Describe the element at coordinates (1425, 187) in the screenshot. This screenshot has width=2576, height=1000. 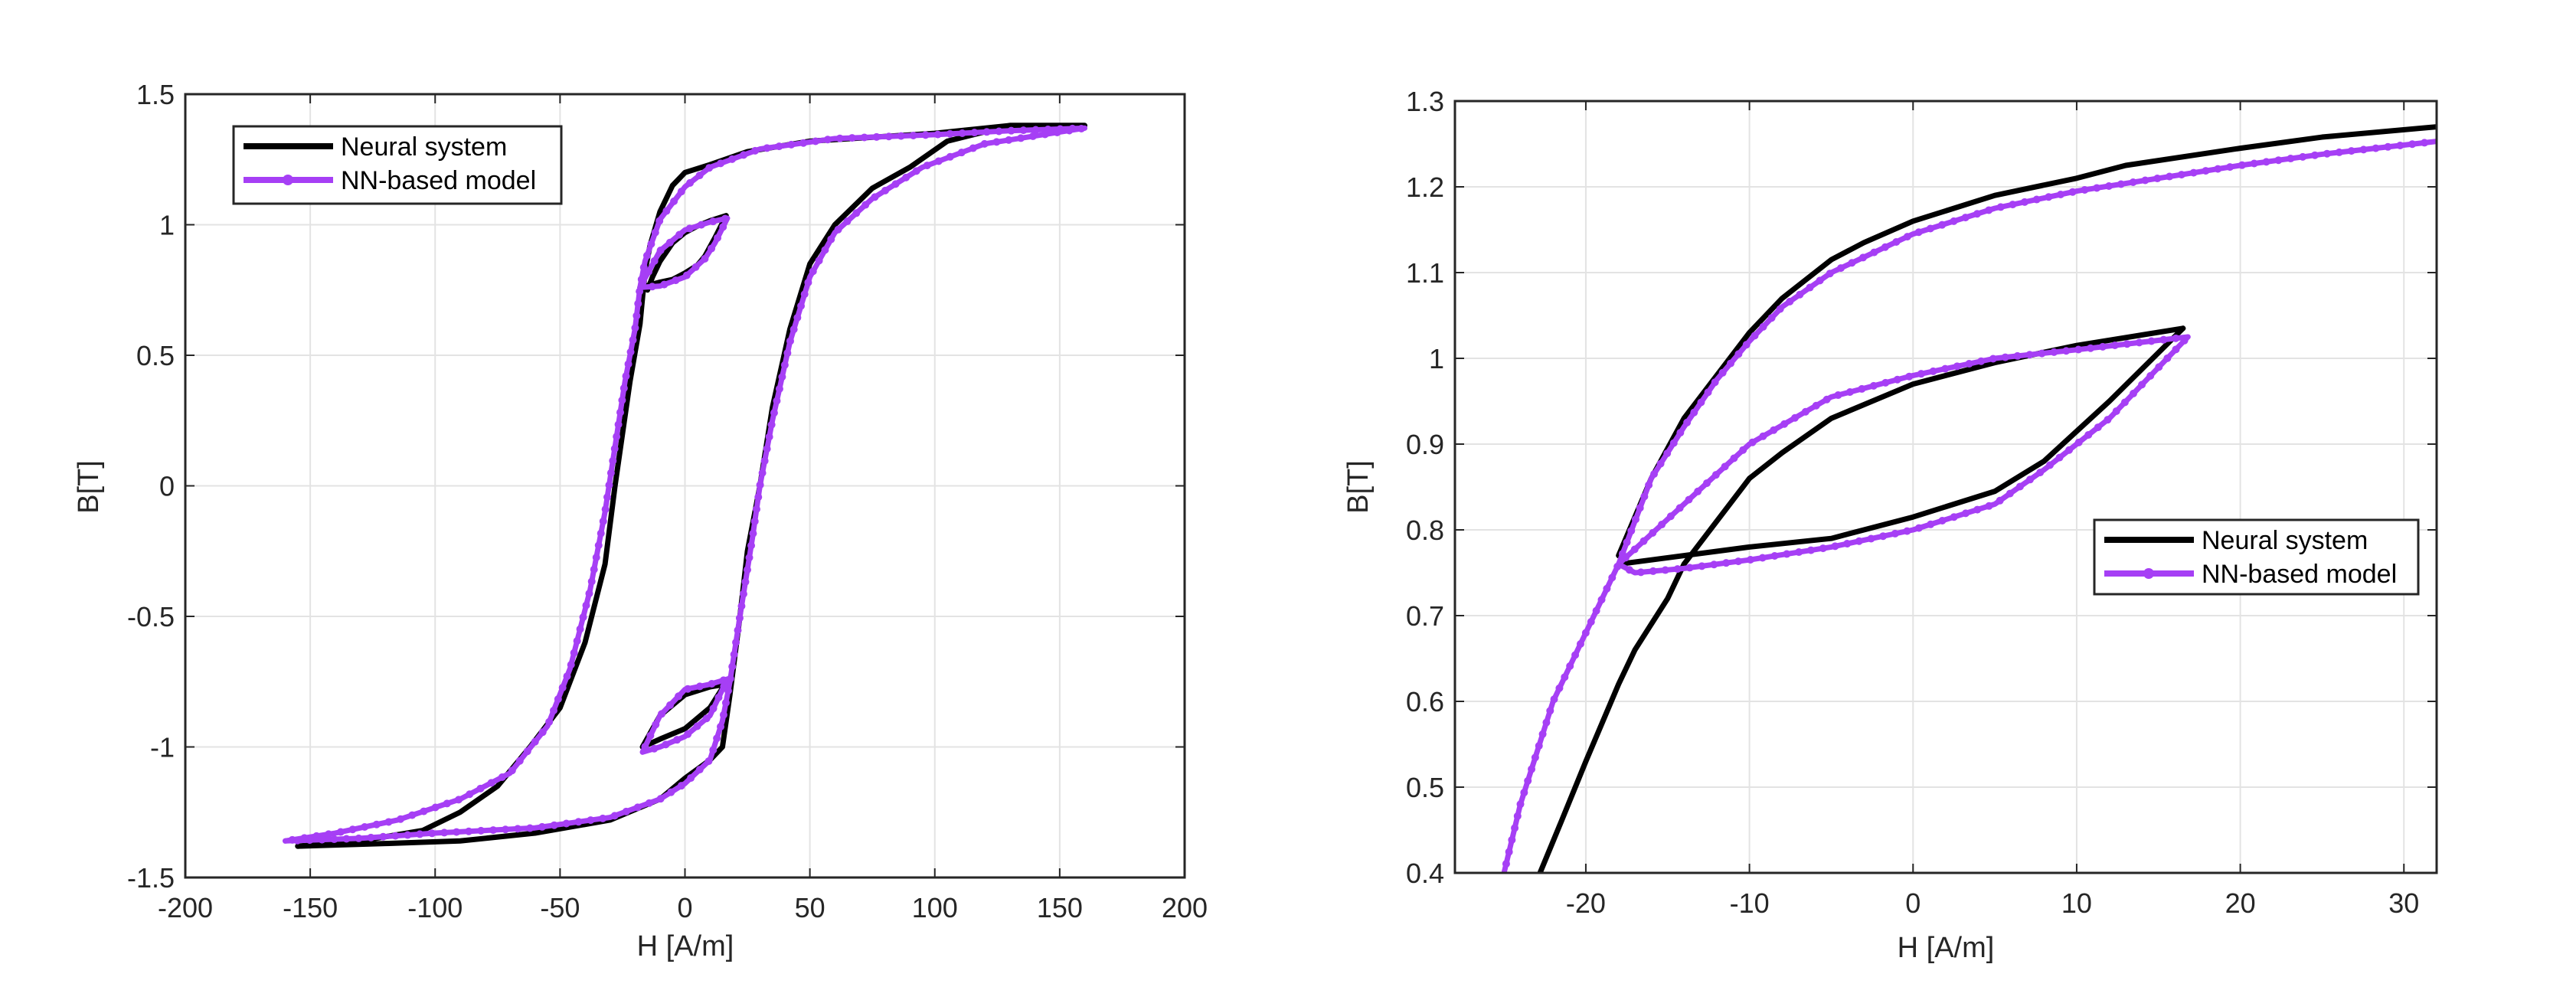
I see `y-tick-label: 1.2` at that location.